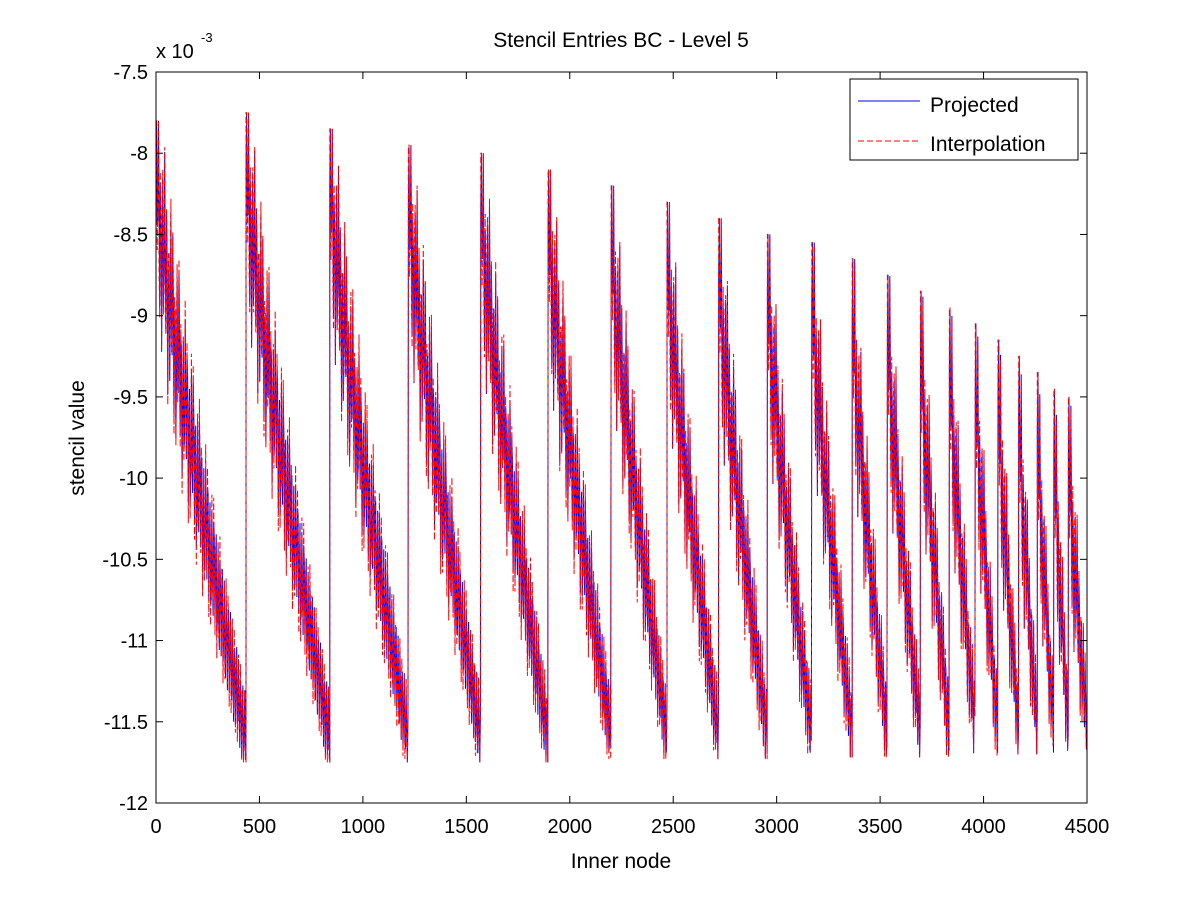 The height and width of the screenshot is (901, 1201). Describe the element at coordinates (570, 827) in the screenshot. I see `x-tick-label: 2000` at that location.